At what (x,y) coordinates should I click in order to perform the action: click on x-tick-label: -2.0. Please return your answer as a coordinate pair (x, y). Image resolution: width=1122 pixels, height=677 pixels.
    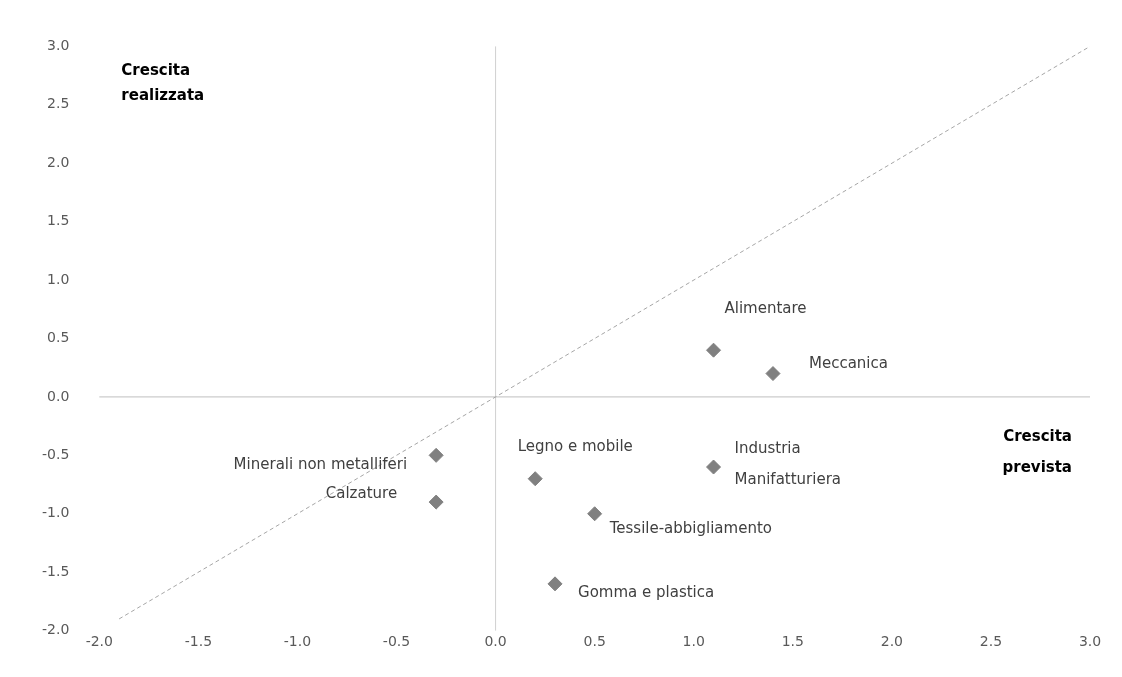
    Looking at the image, I should click on (99, 640).